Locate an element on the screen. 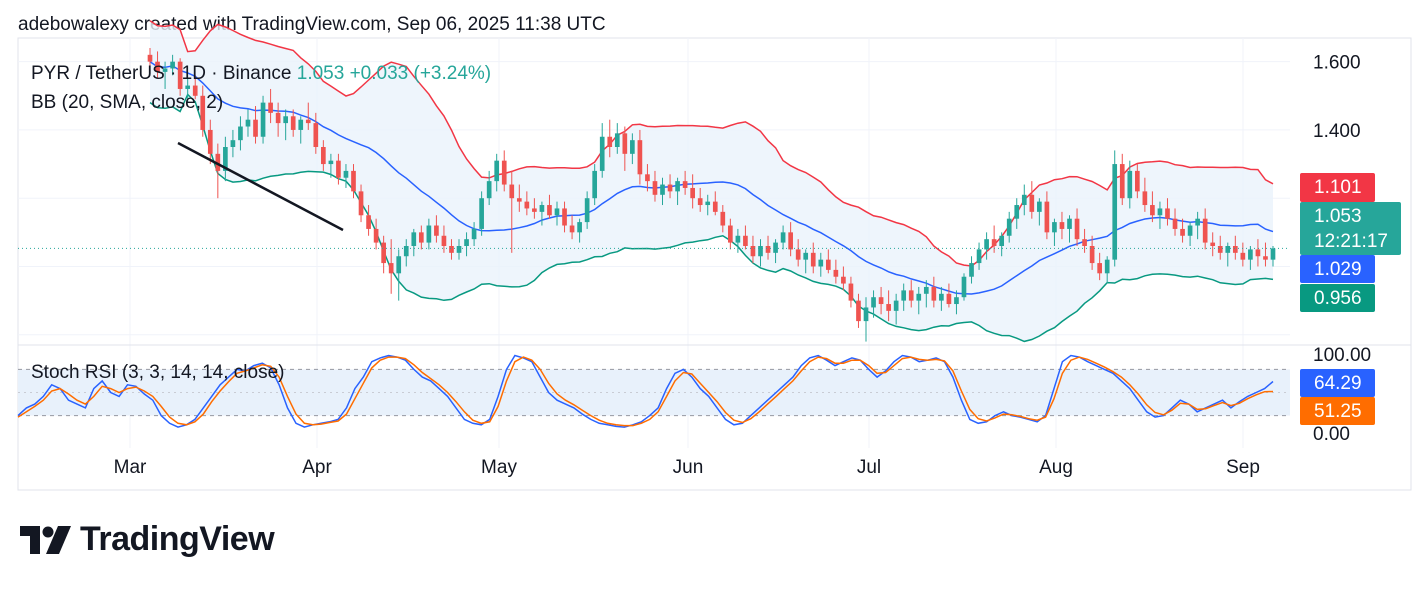  legend-price-change: 1.053 +0.033 (+3.24%) is located at coordinates (394, 73).